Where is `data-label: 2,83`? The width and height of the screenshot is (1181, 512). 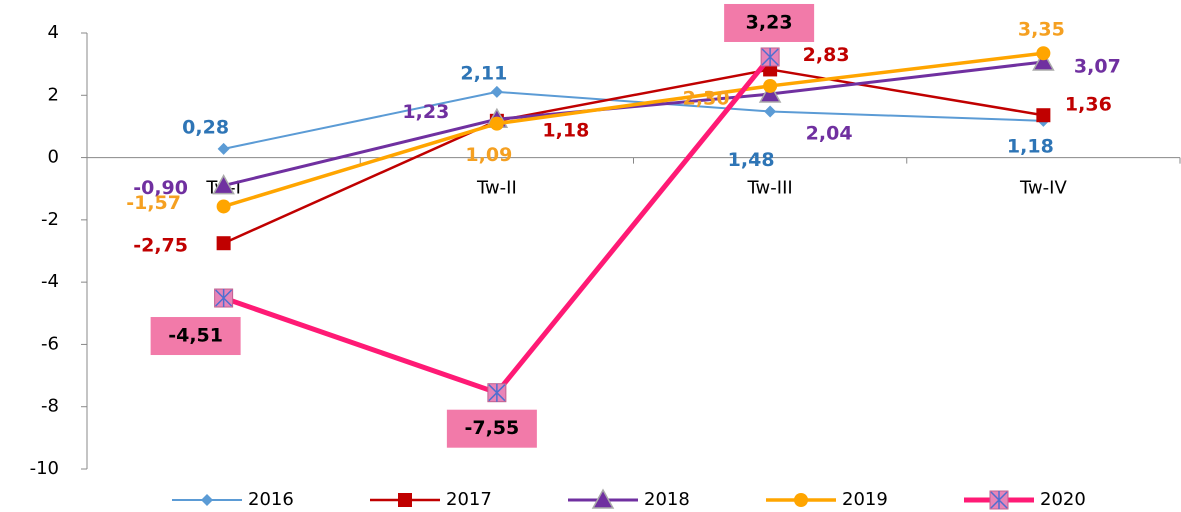 data-label: 2,83 is located at coordinates (826, 55).